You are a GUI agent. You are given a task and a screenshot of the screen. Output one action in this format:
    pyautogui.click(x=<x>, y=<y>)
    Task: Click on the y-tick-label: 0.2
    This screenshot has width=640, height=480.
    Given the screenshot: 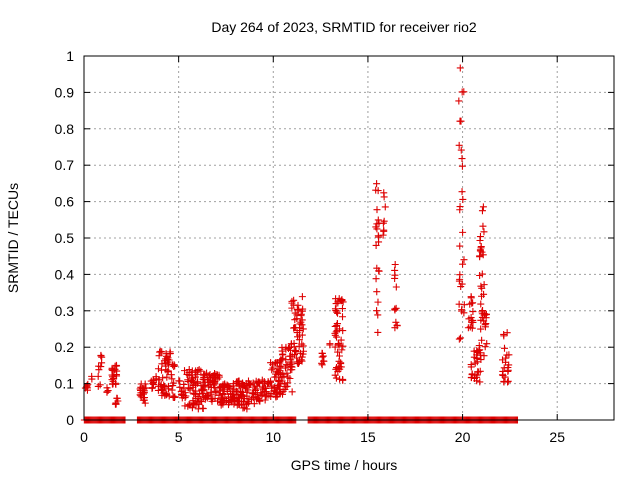 What is the action you would take?
    pyautogui.click(x=65, y=347)
    